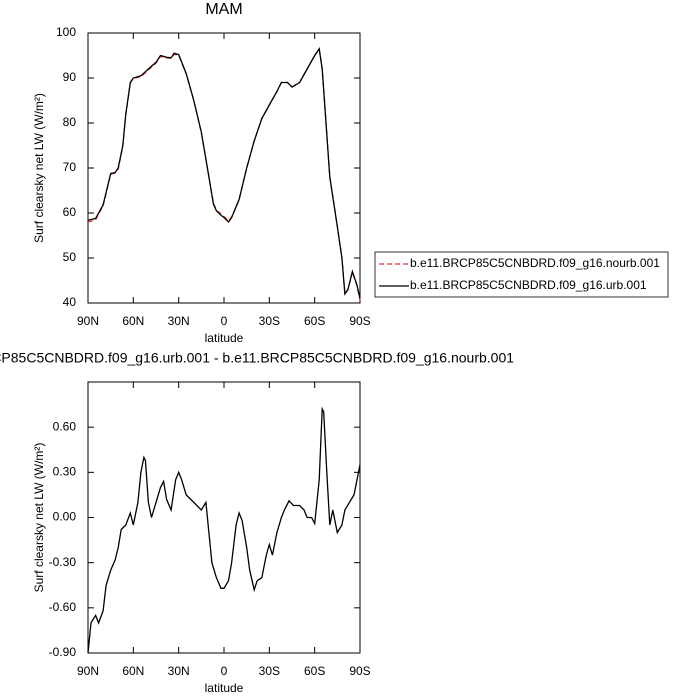  I want to click on legend-label: b.e11.BRCP85C5CNBDRD.f09_g16.nourb.001, so click(535, 263).